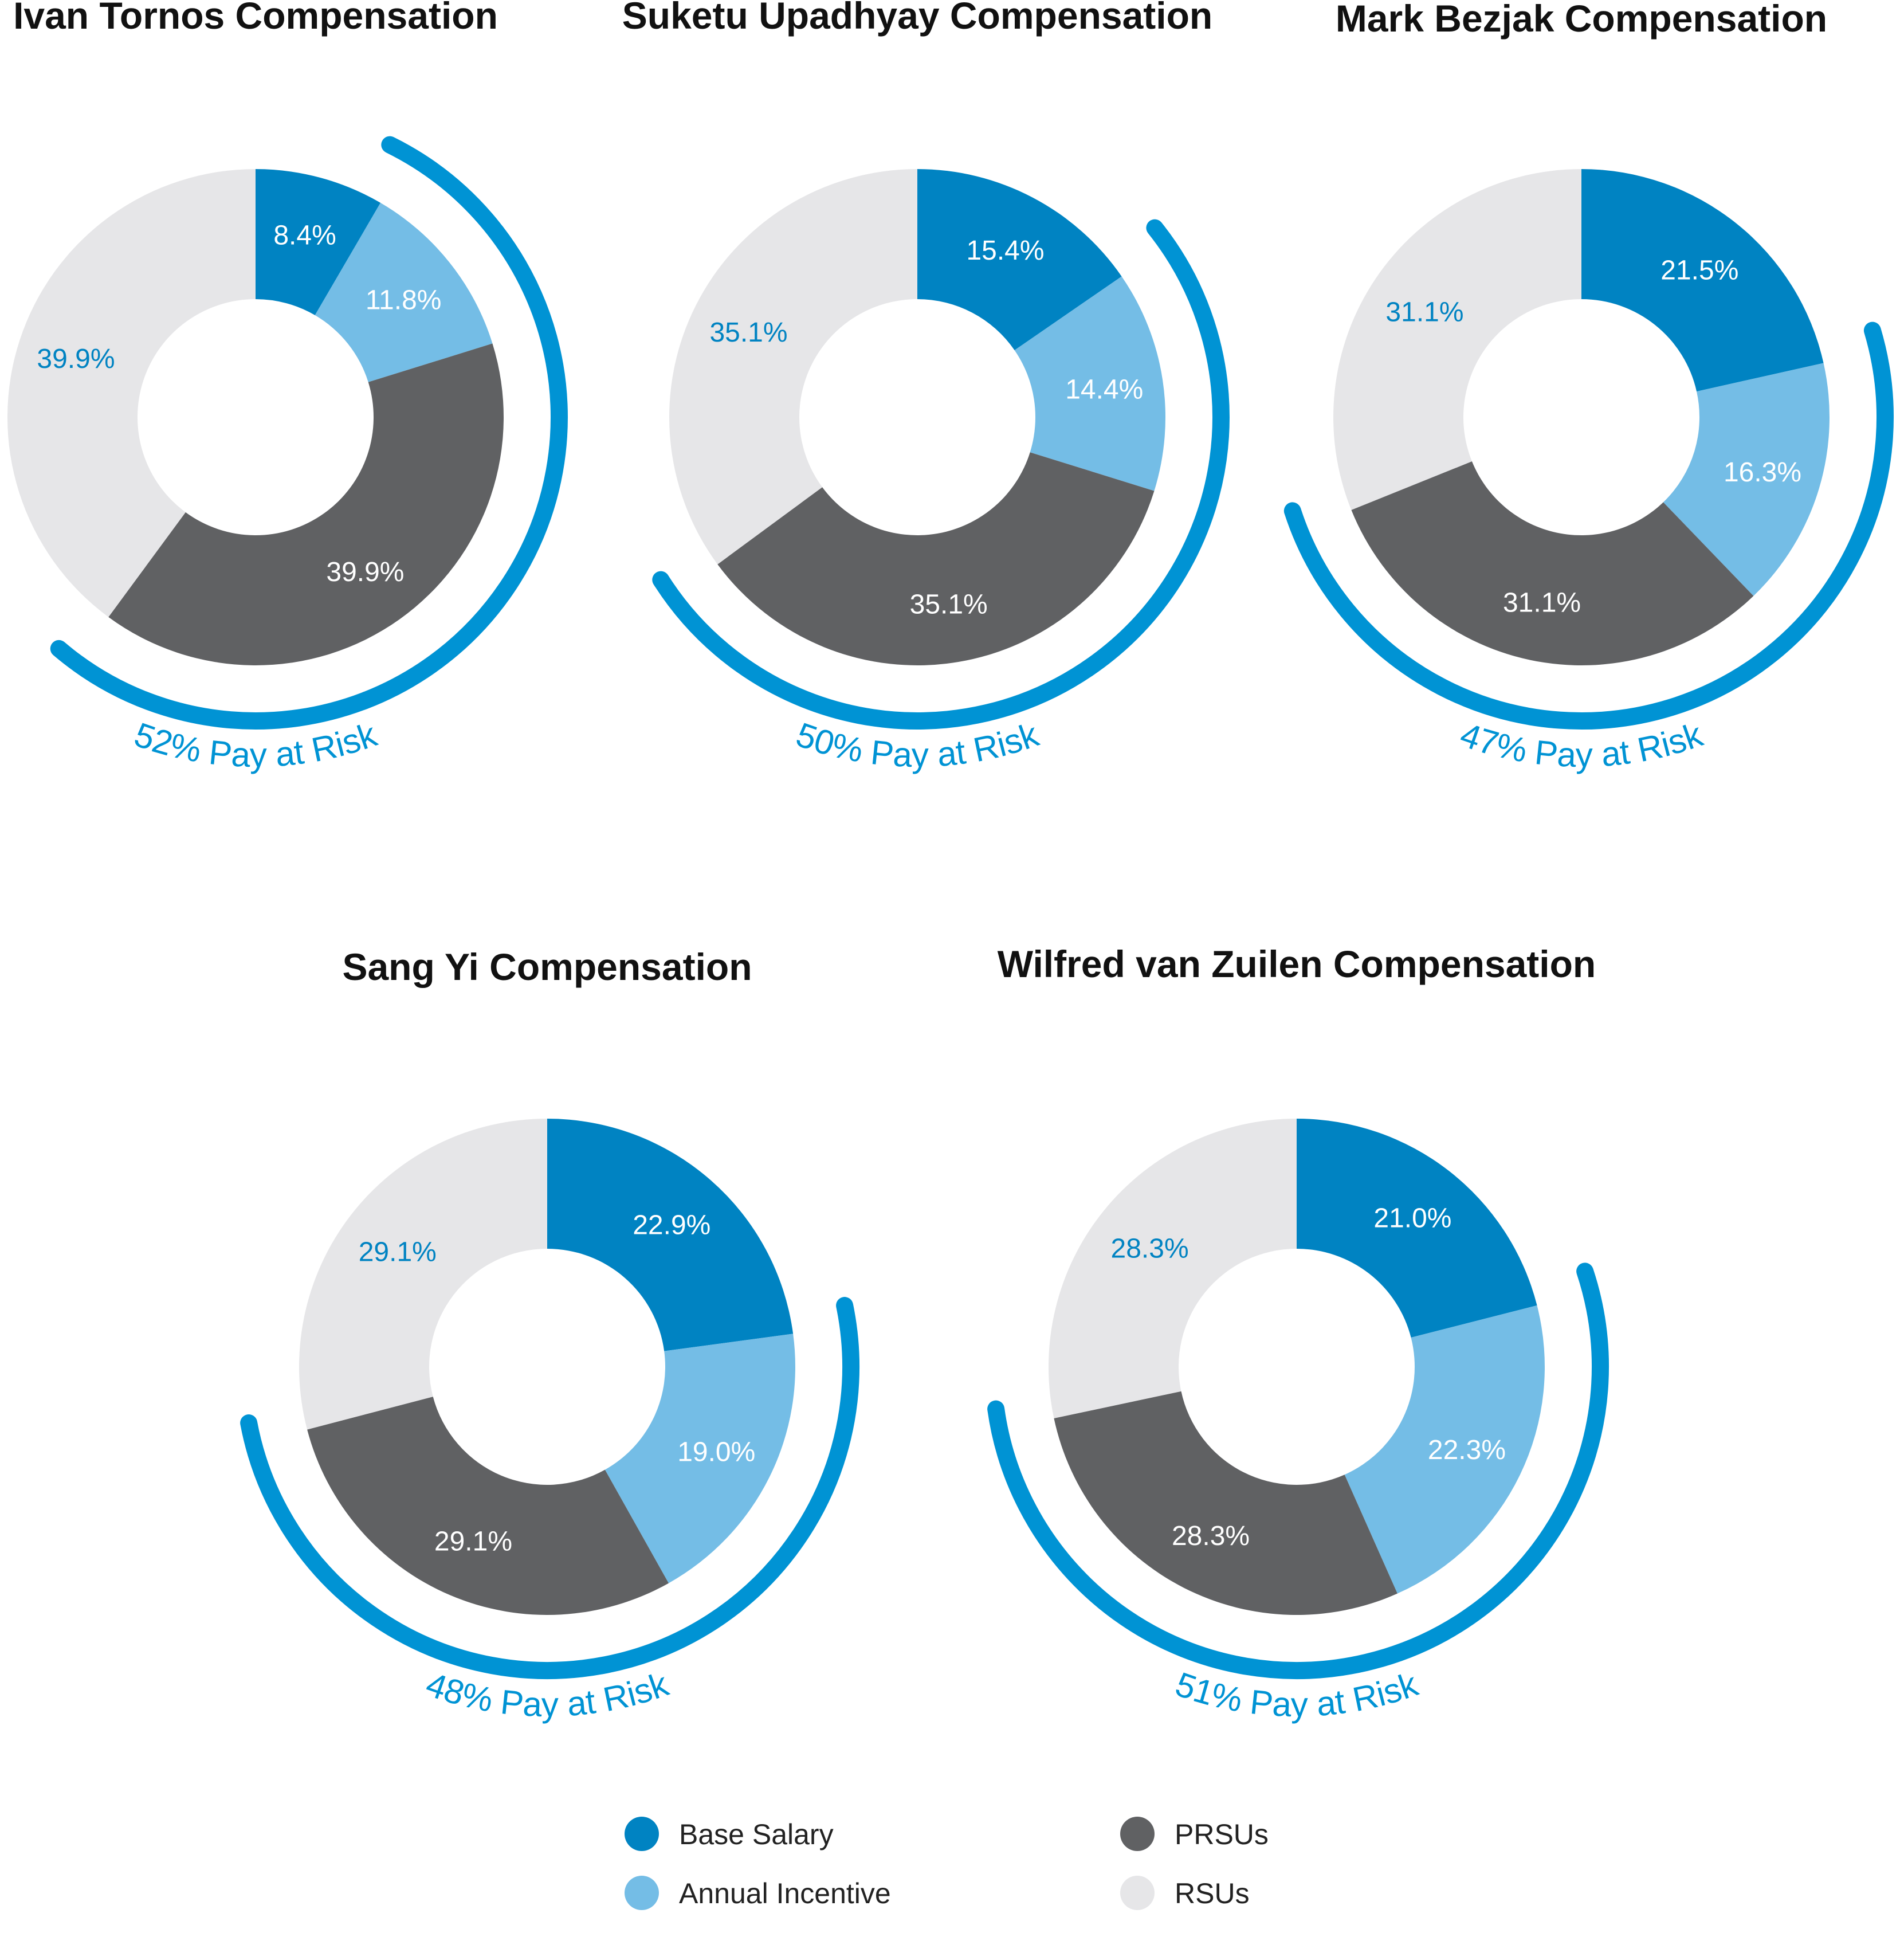 The height and width of the screenshot is (1933, 1904). I want to click on data-label-annual-incentive: 22.3%, so click(1467, 1450).